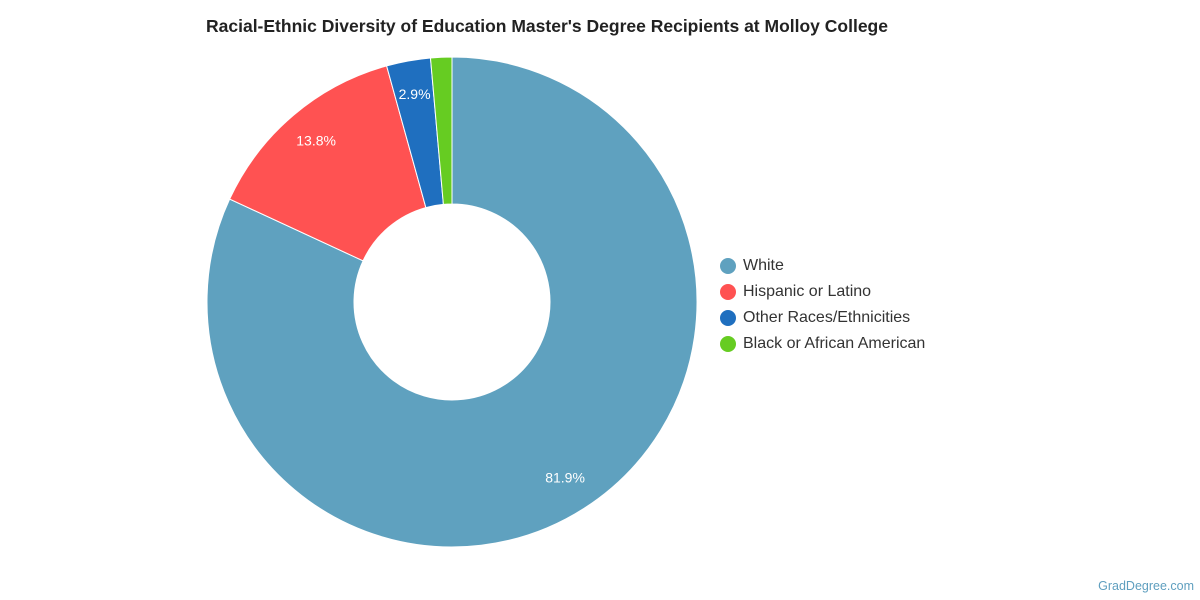  I want to click on slice-black-or-african-american, so click(441, 130).